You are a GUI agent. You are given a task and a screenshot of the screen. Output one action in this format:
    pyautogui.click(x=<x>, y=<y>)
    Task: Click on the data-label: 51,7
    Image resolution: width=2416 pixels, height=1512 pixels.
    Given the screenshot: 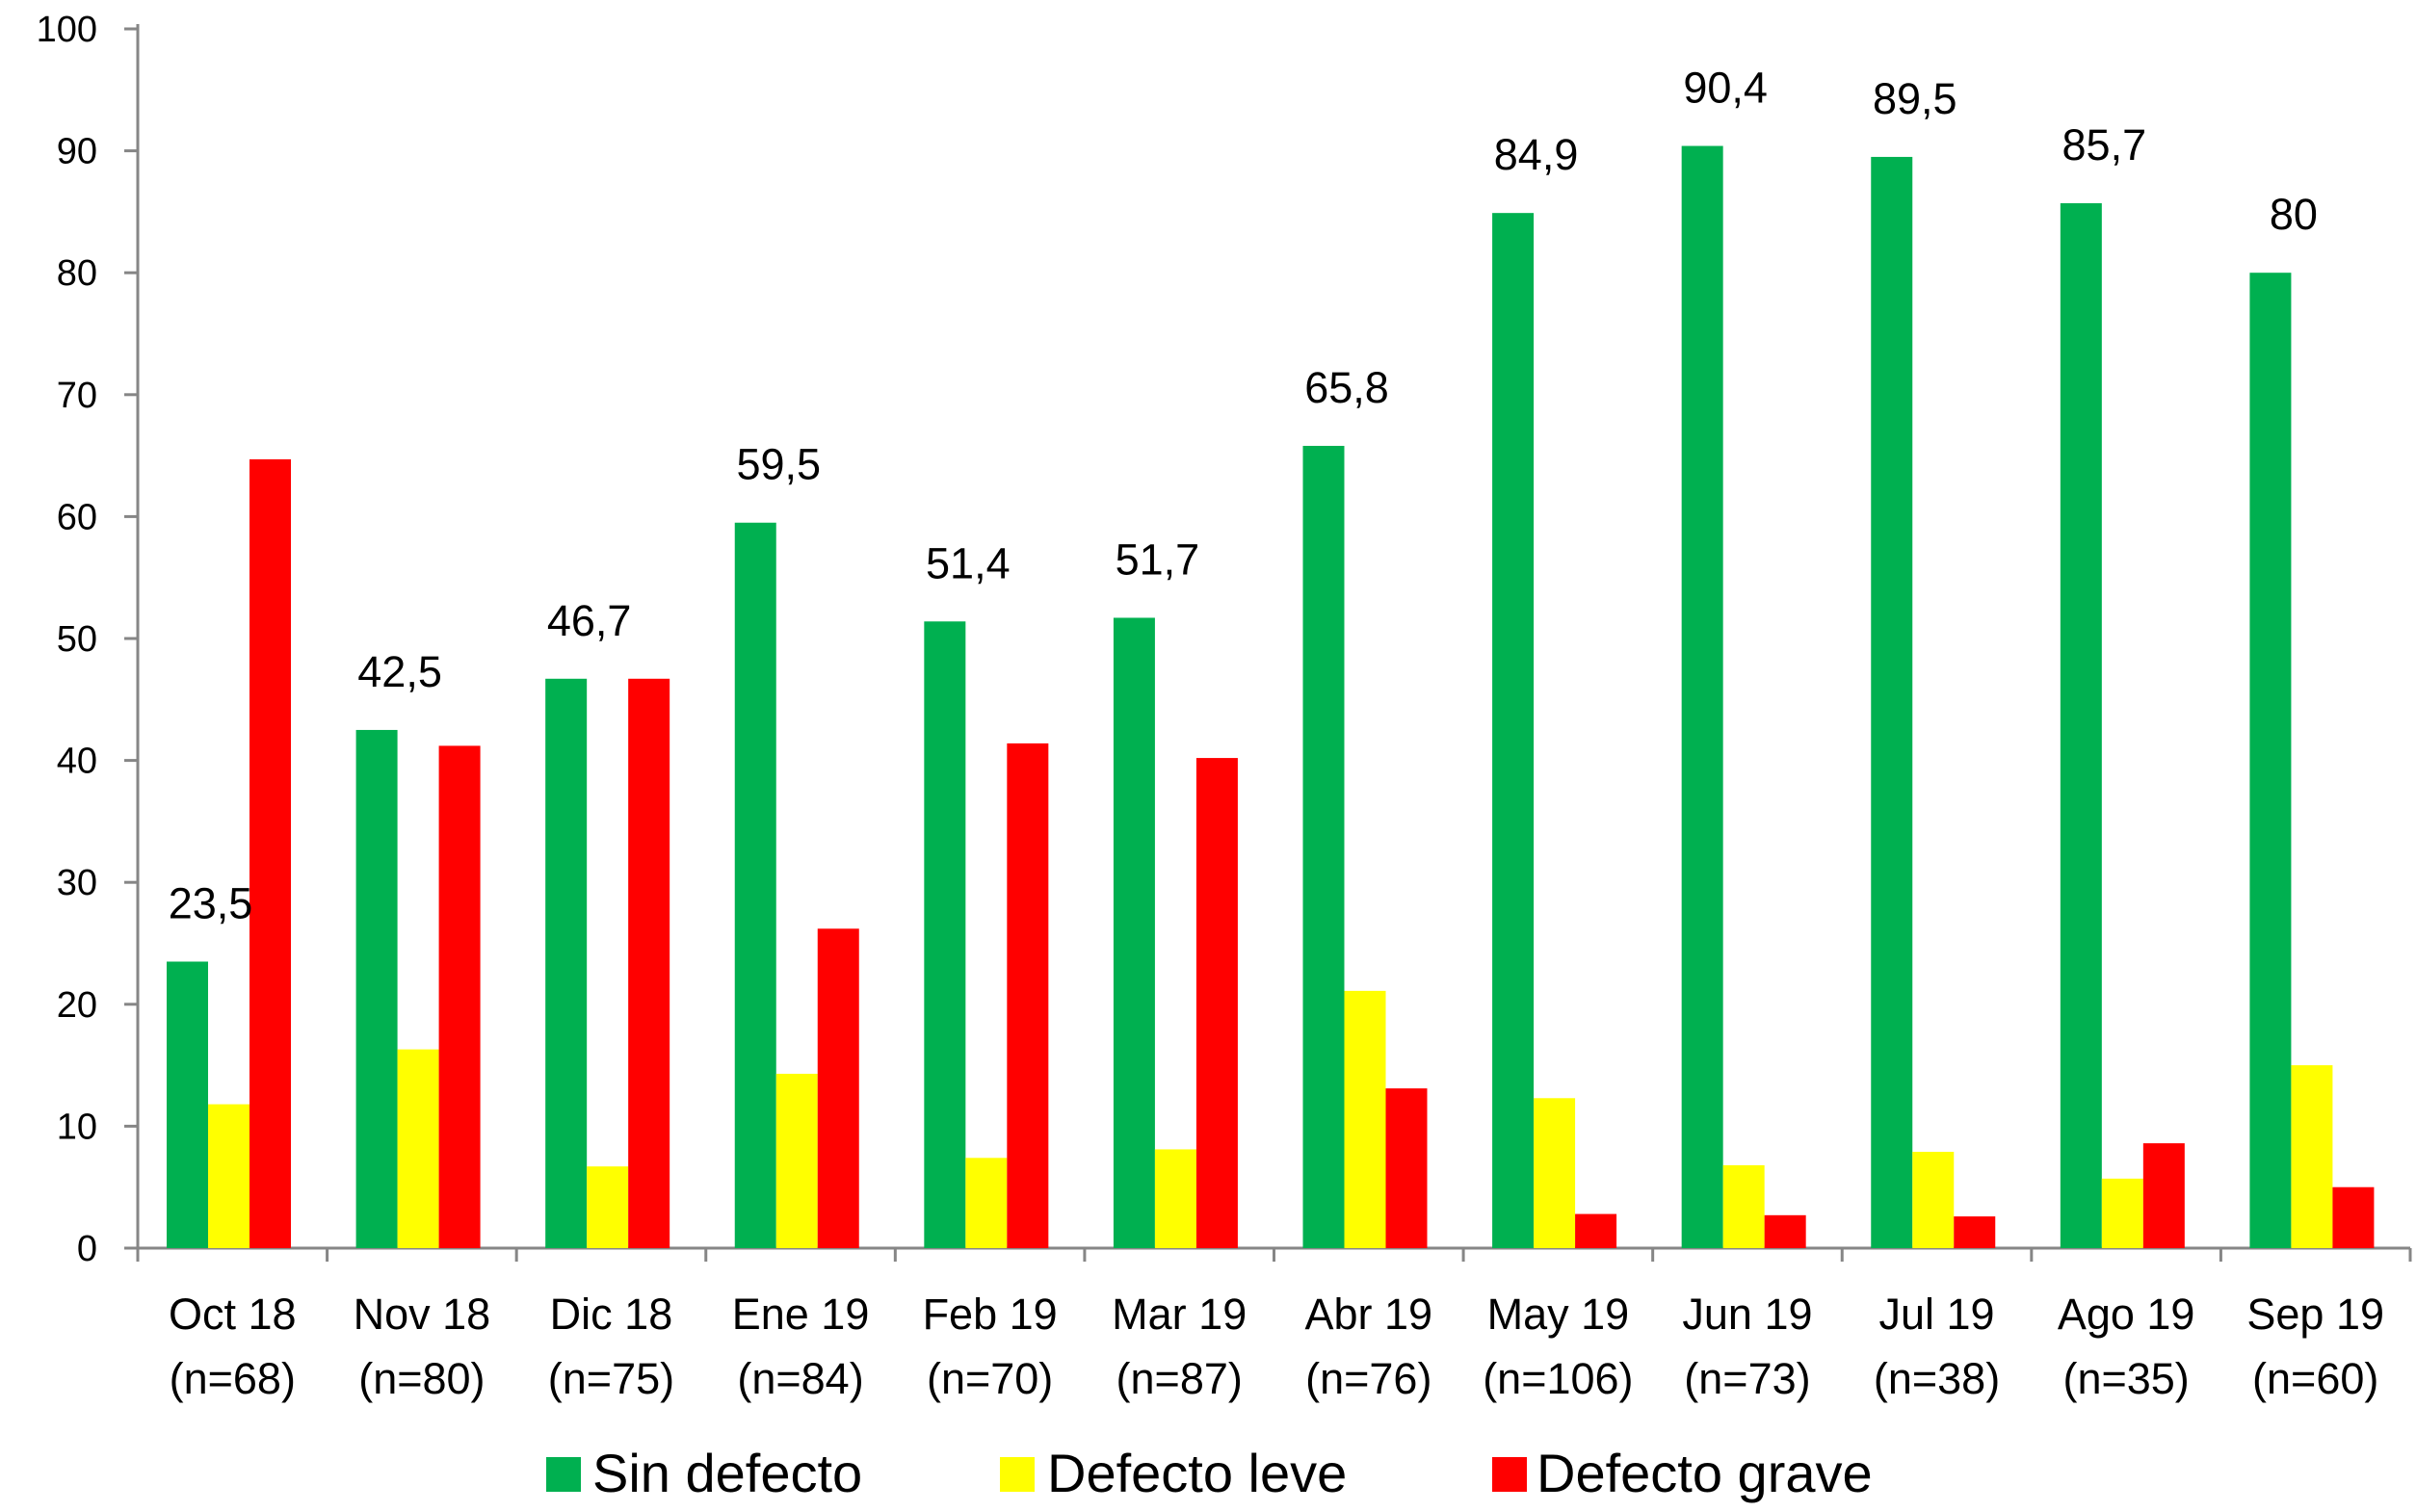 What is the action you would take?
    pyautogui.click(x=1158, y=559)
    